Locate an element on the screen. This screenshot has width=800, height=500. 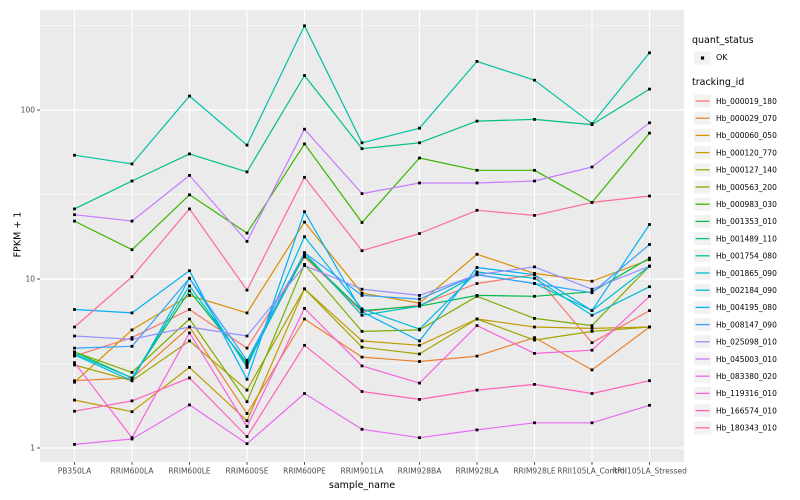
legend-label: Hb_045003_010 is located at coordinates (746, 359).